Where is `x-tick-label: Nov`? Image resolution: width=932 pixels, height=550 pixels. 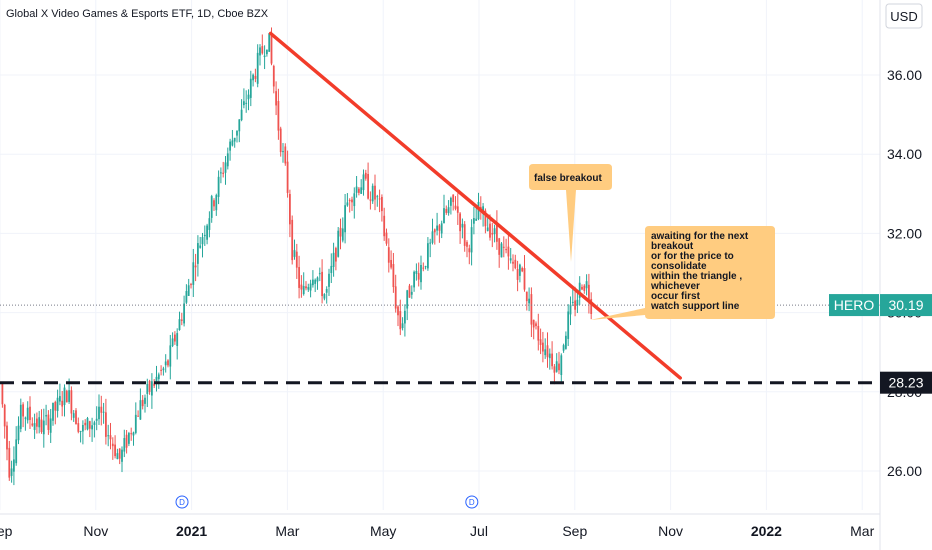
x-tick-label: Nov is located at coordinates (670, 531).